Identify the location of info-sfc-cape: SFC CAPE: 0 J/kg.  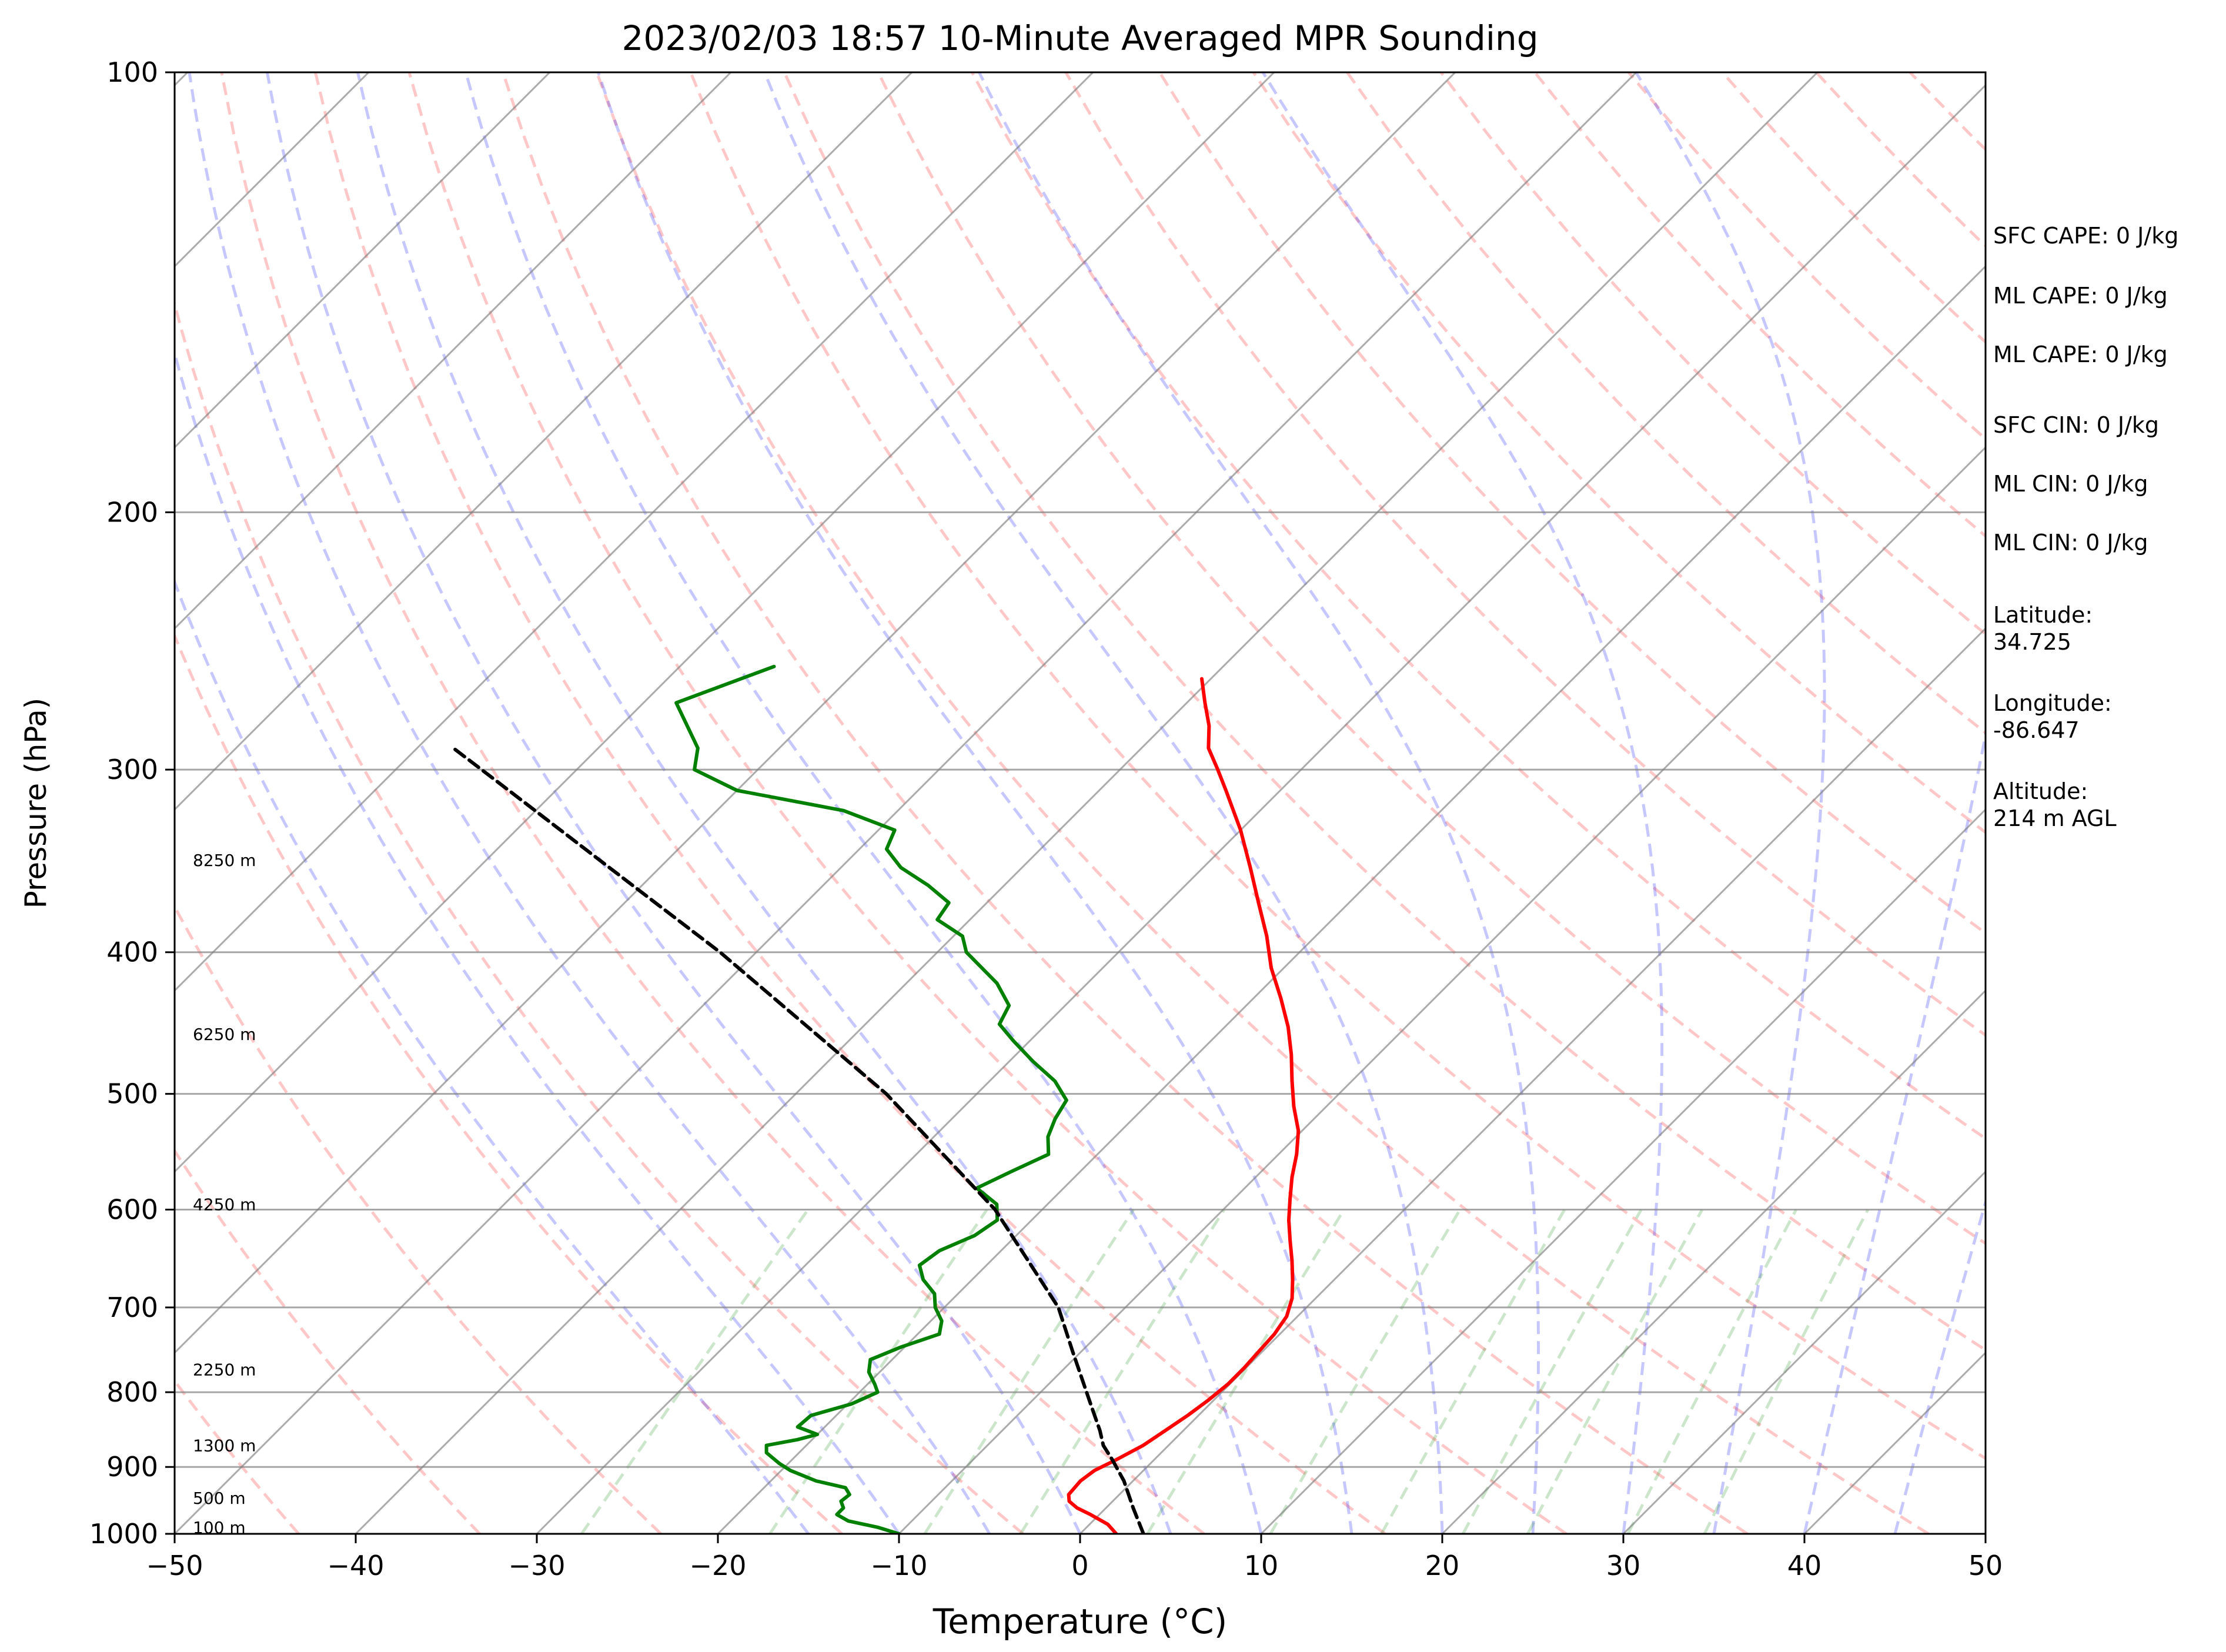
(2086, 236).